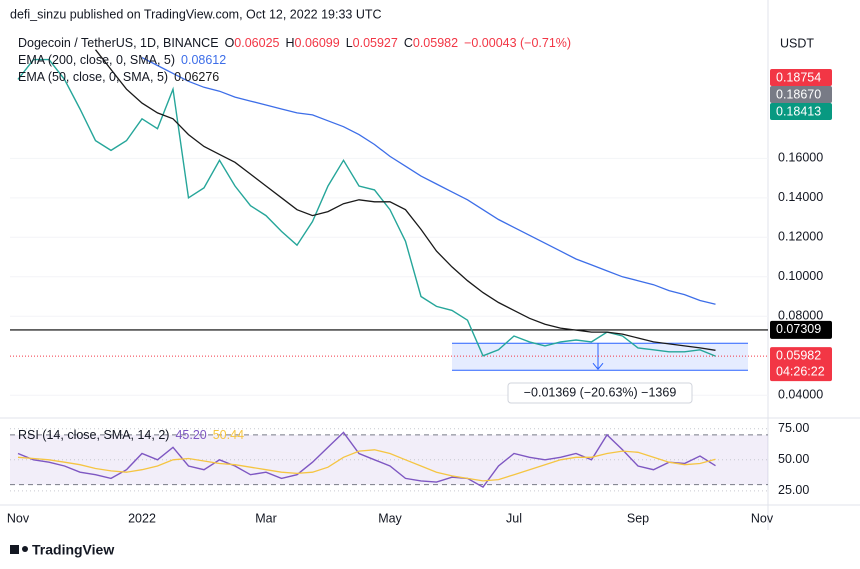 The width and height of the screenshot is (860, 569). I want to click on x-tick-label: May, so click(390, 518).